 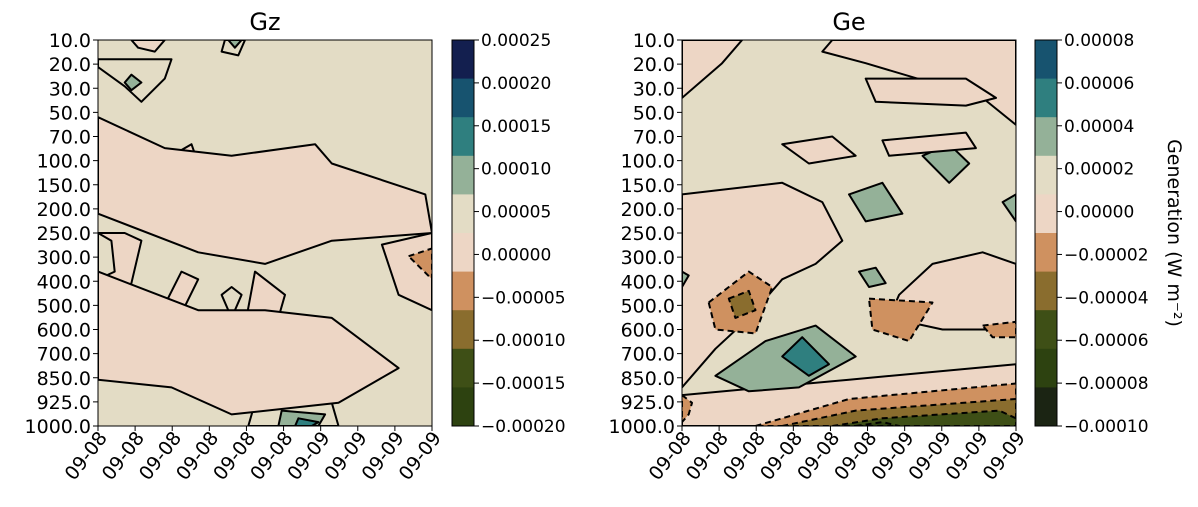 I want to click on colorbar-tick-label: −0.00004, so click(x=1106, y=298).